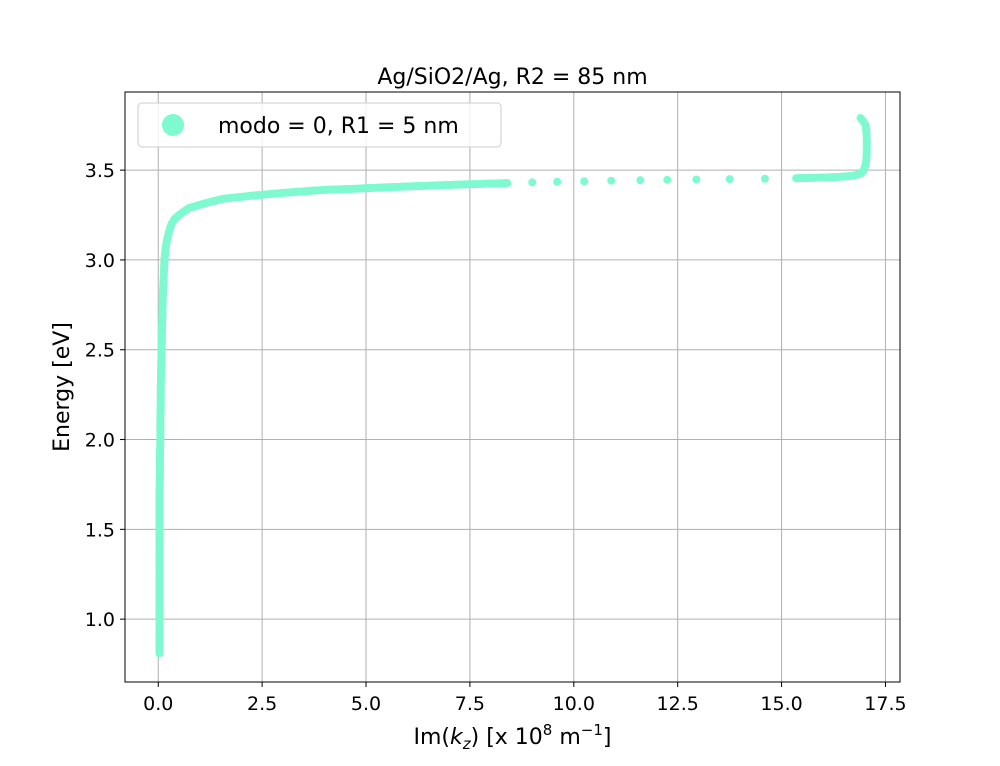 The image size is (1000, 766). What do you see at coordinates (678, 704) in the screenshot?
I see `x-tick-label: 12.5` at bounding box center [678, 704].